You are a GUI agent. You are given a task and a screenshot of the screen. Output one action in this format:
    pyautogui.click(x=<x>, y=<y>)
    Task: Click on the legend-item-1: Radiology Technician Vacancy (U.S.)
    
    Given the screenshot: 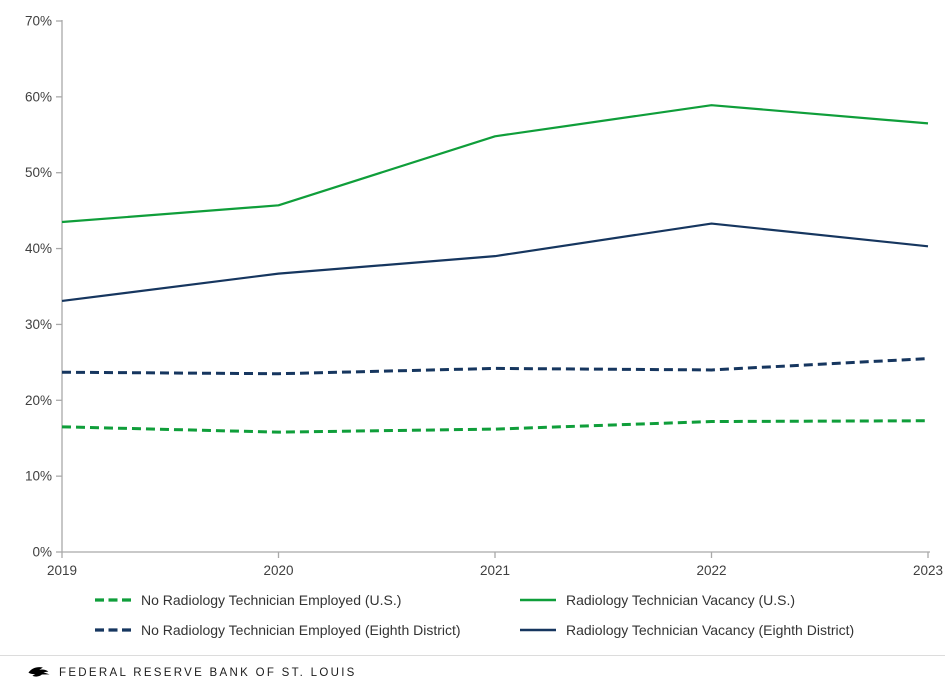 What is the action you would take?
    pyautogui.click(x=687, y=600)
    